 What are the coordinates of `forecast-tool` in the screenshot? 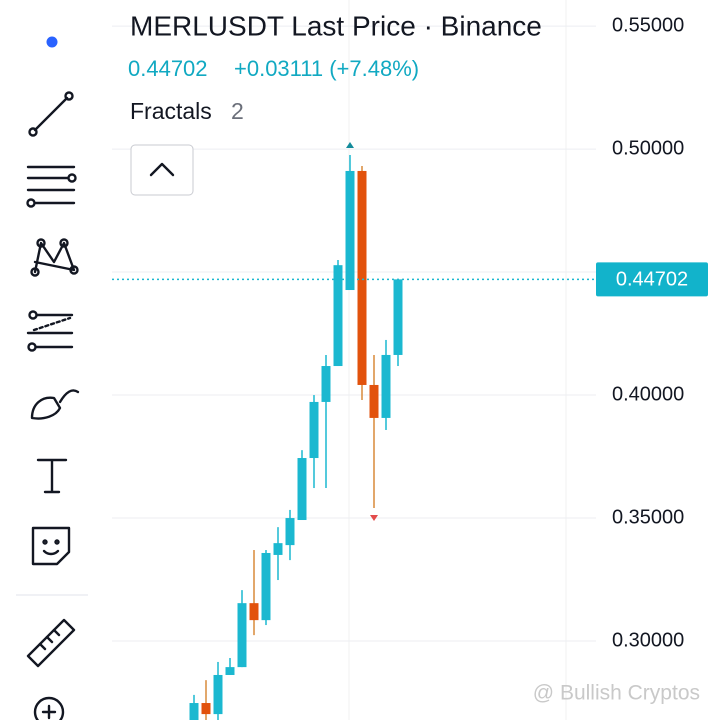 It's located at (50, 331).